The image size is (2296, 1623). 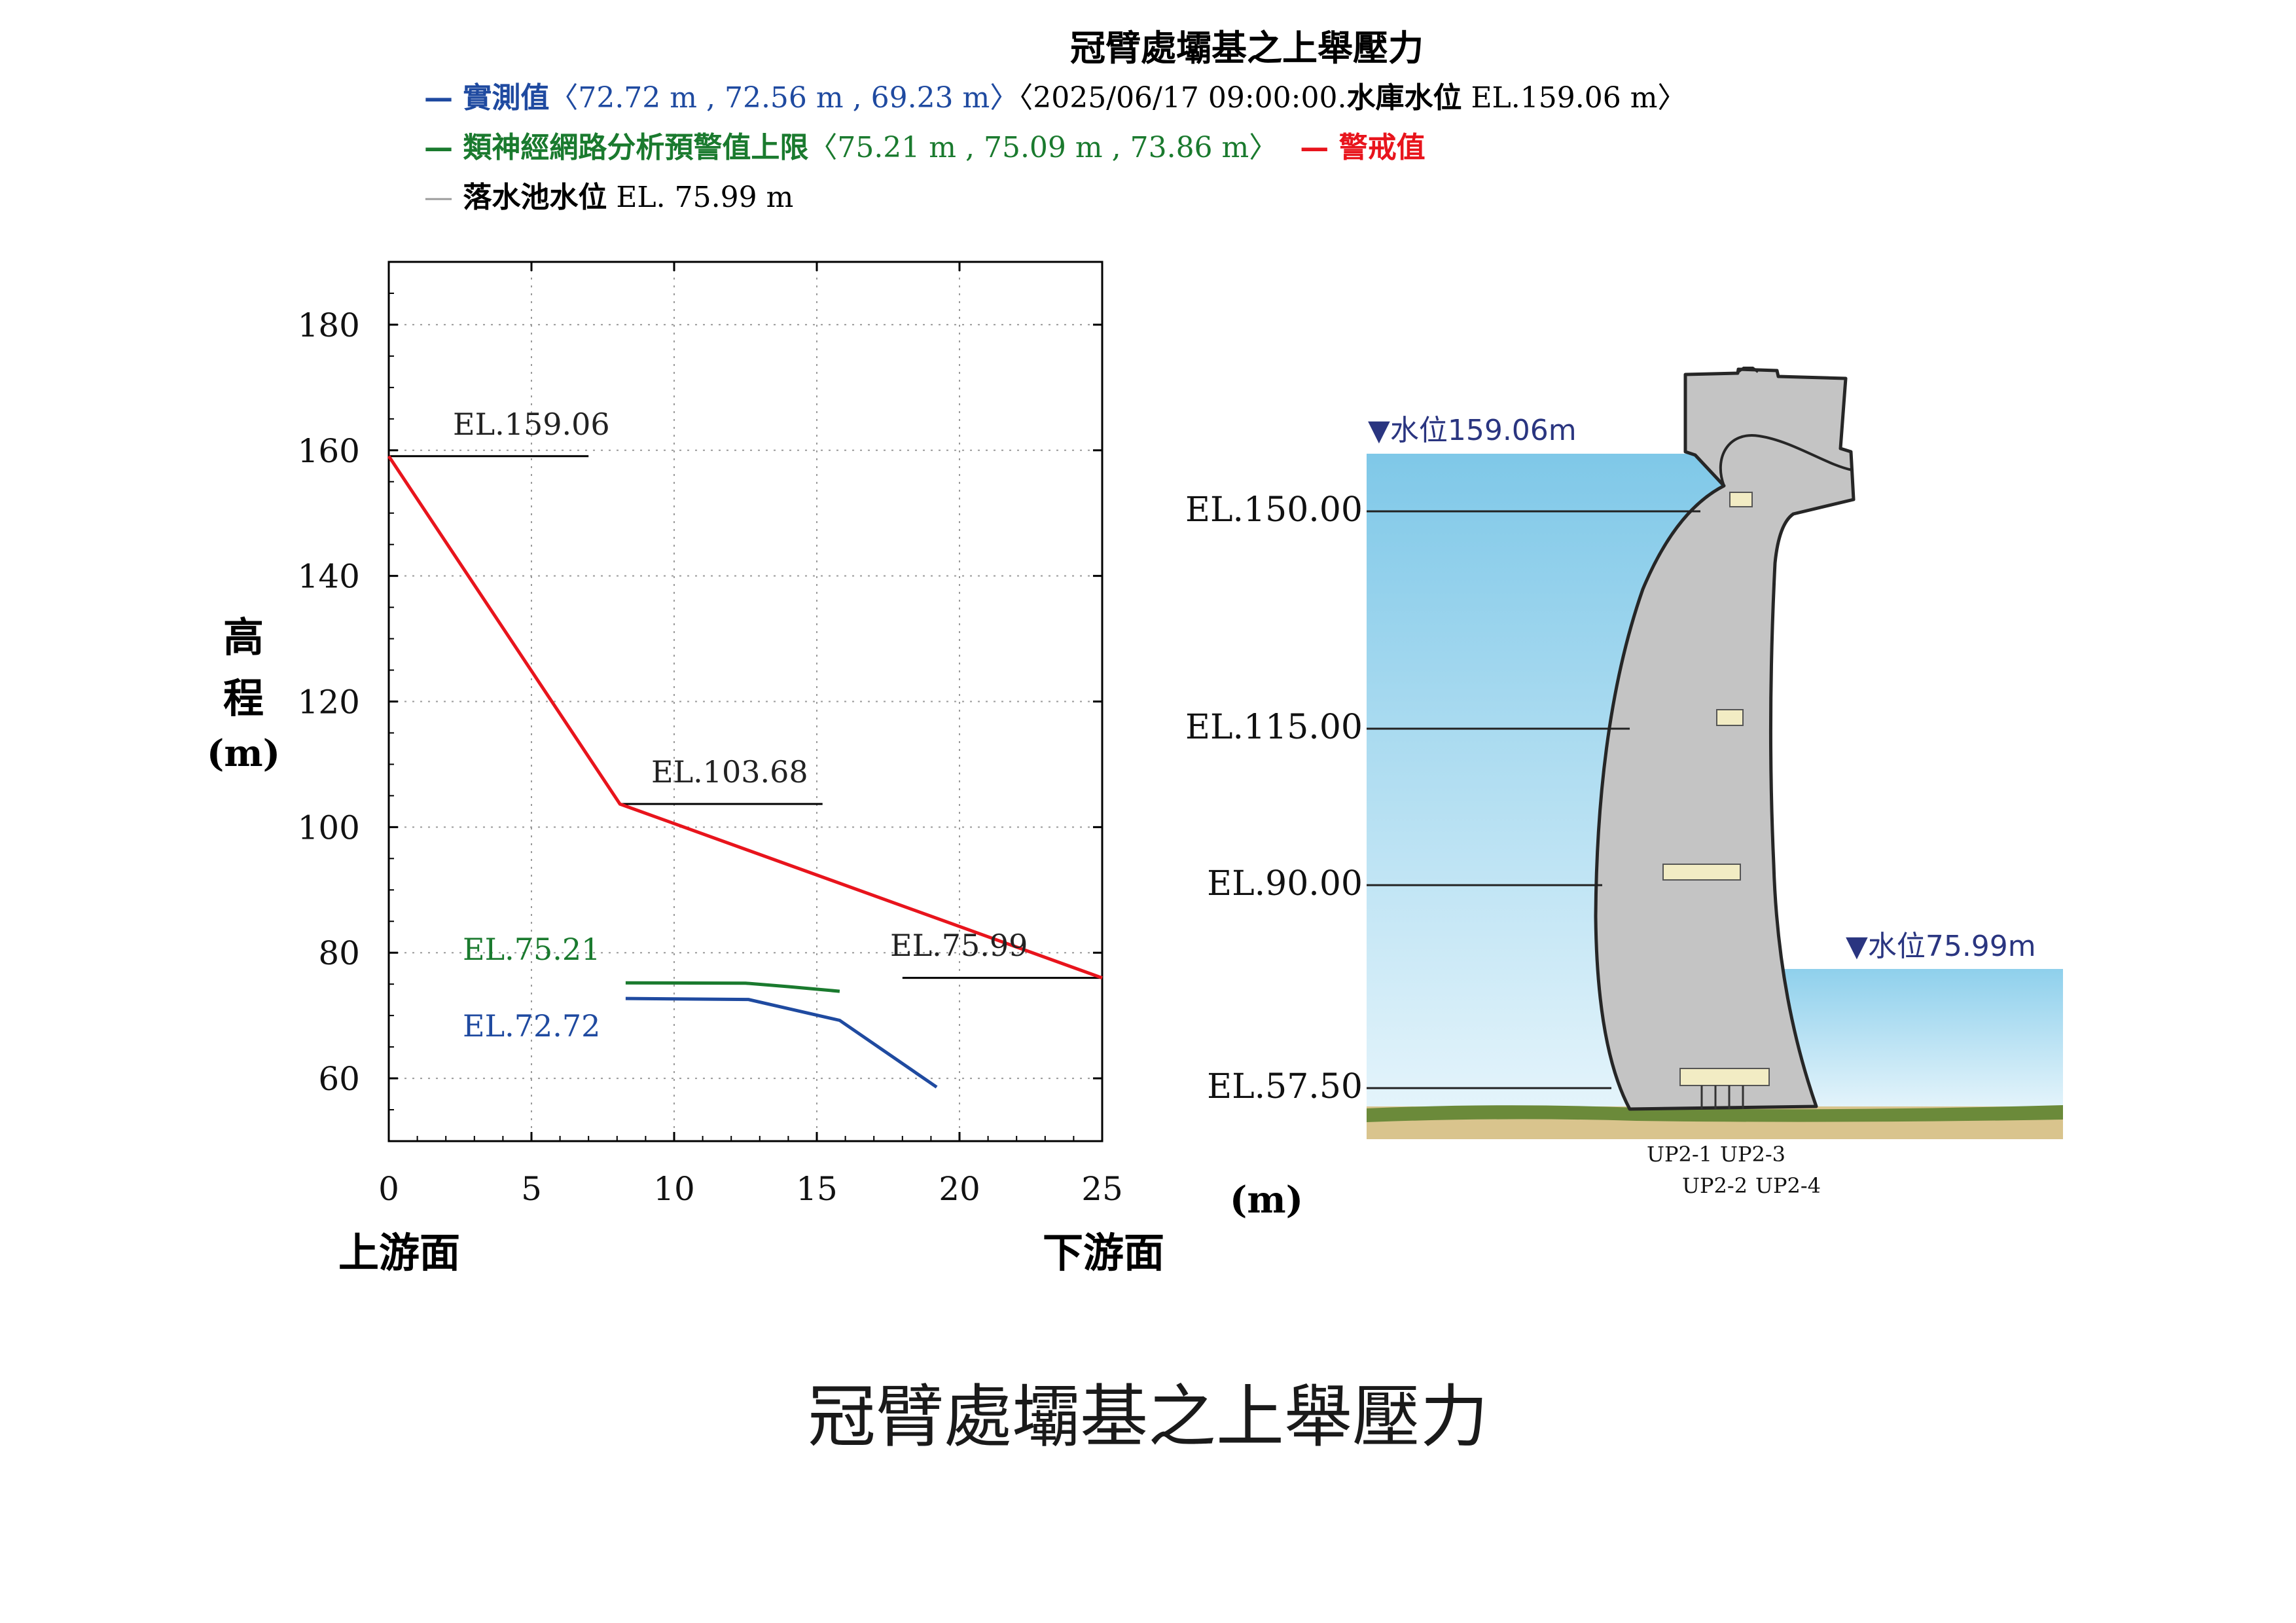 What do you see at coordinates (1247, 48) in the screenshot?
I see `chart-title: 冠臂處壩基之上舉壓力` at bounding box center [1247, 48].